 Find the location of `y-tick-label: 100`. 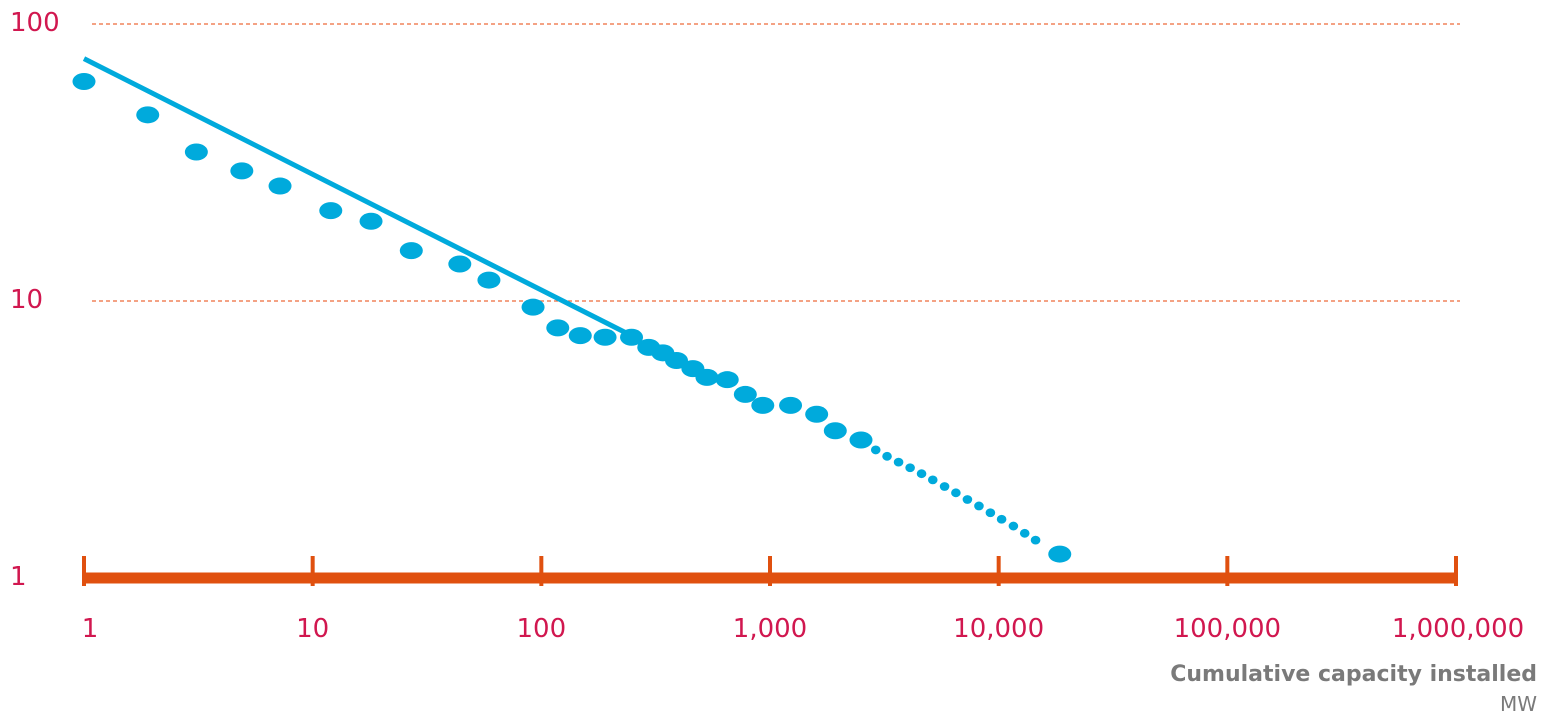

y-tick-label: 100 is located at coordinates (35, 23).